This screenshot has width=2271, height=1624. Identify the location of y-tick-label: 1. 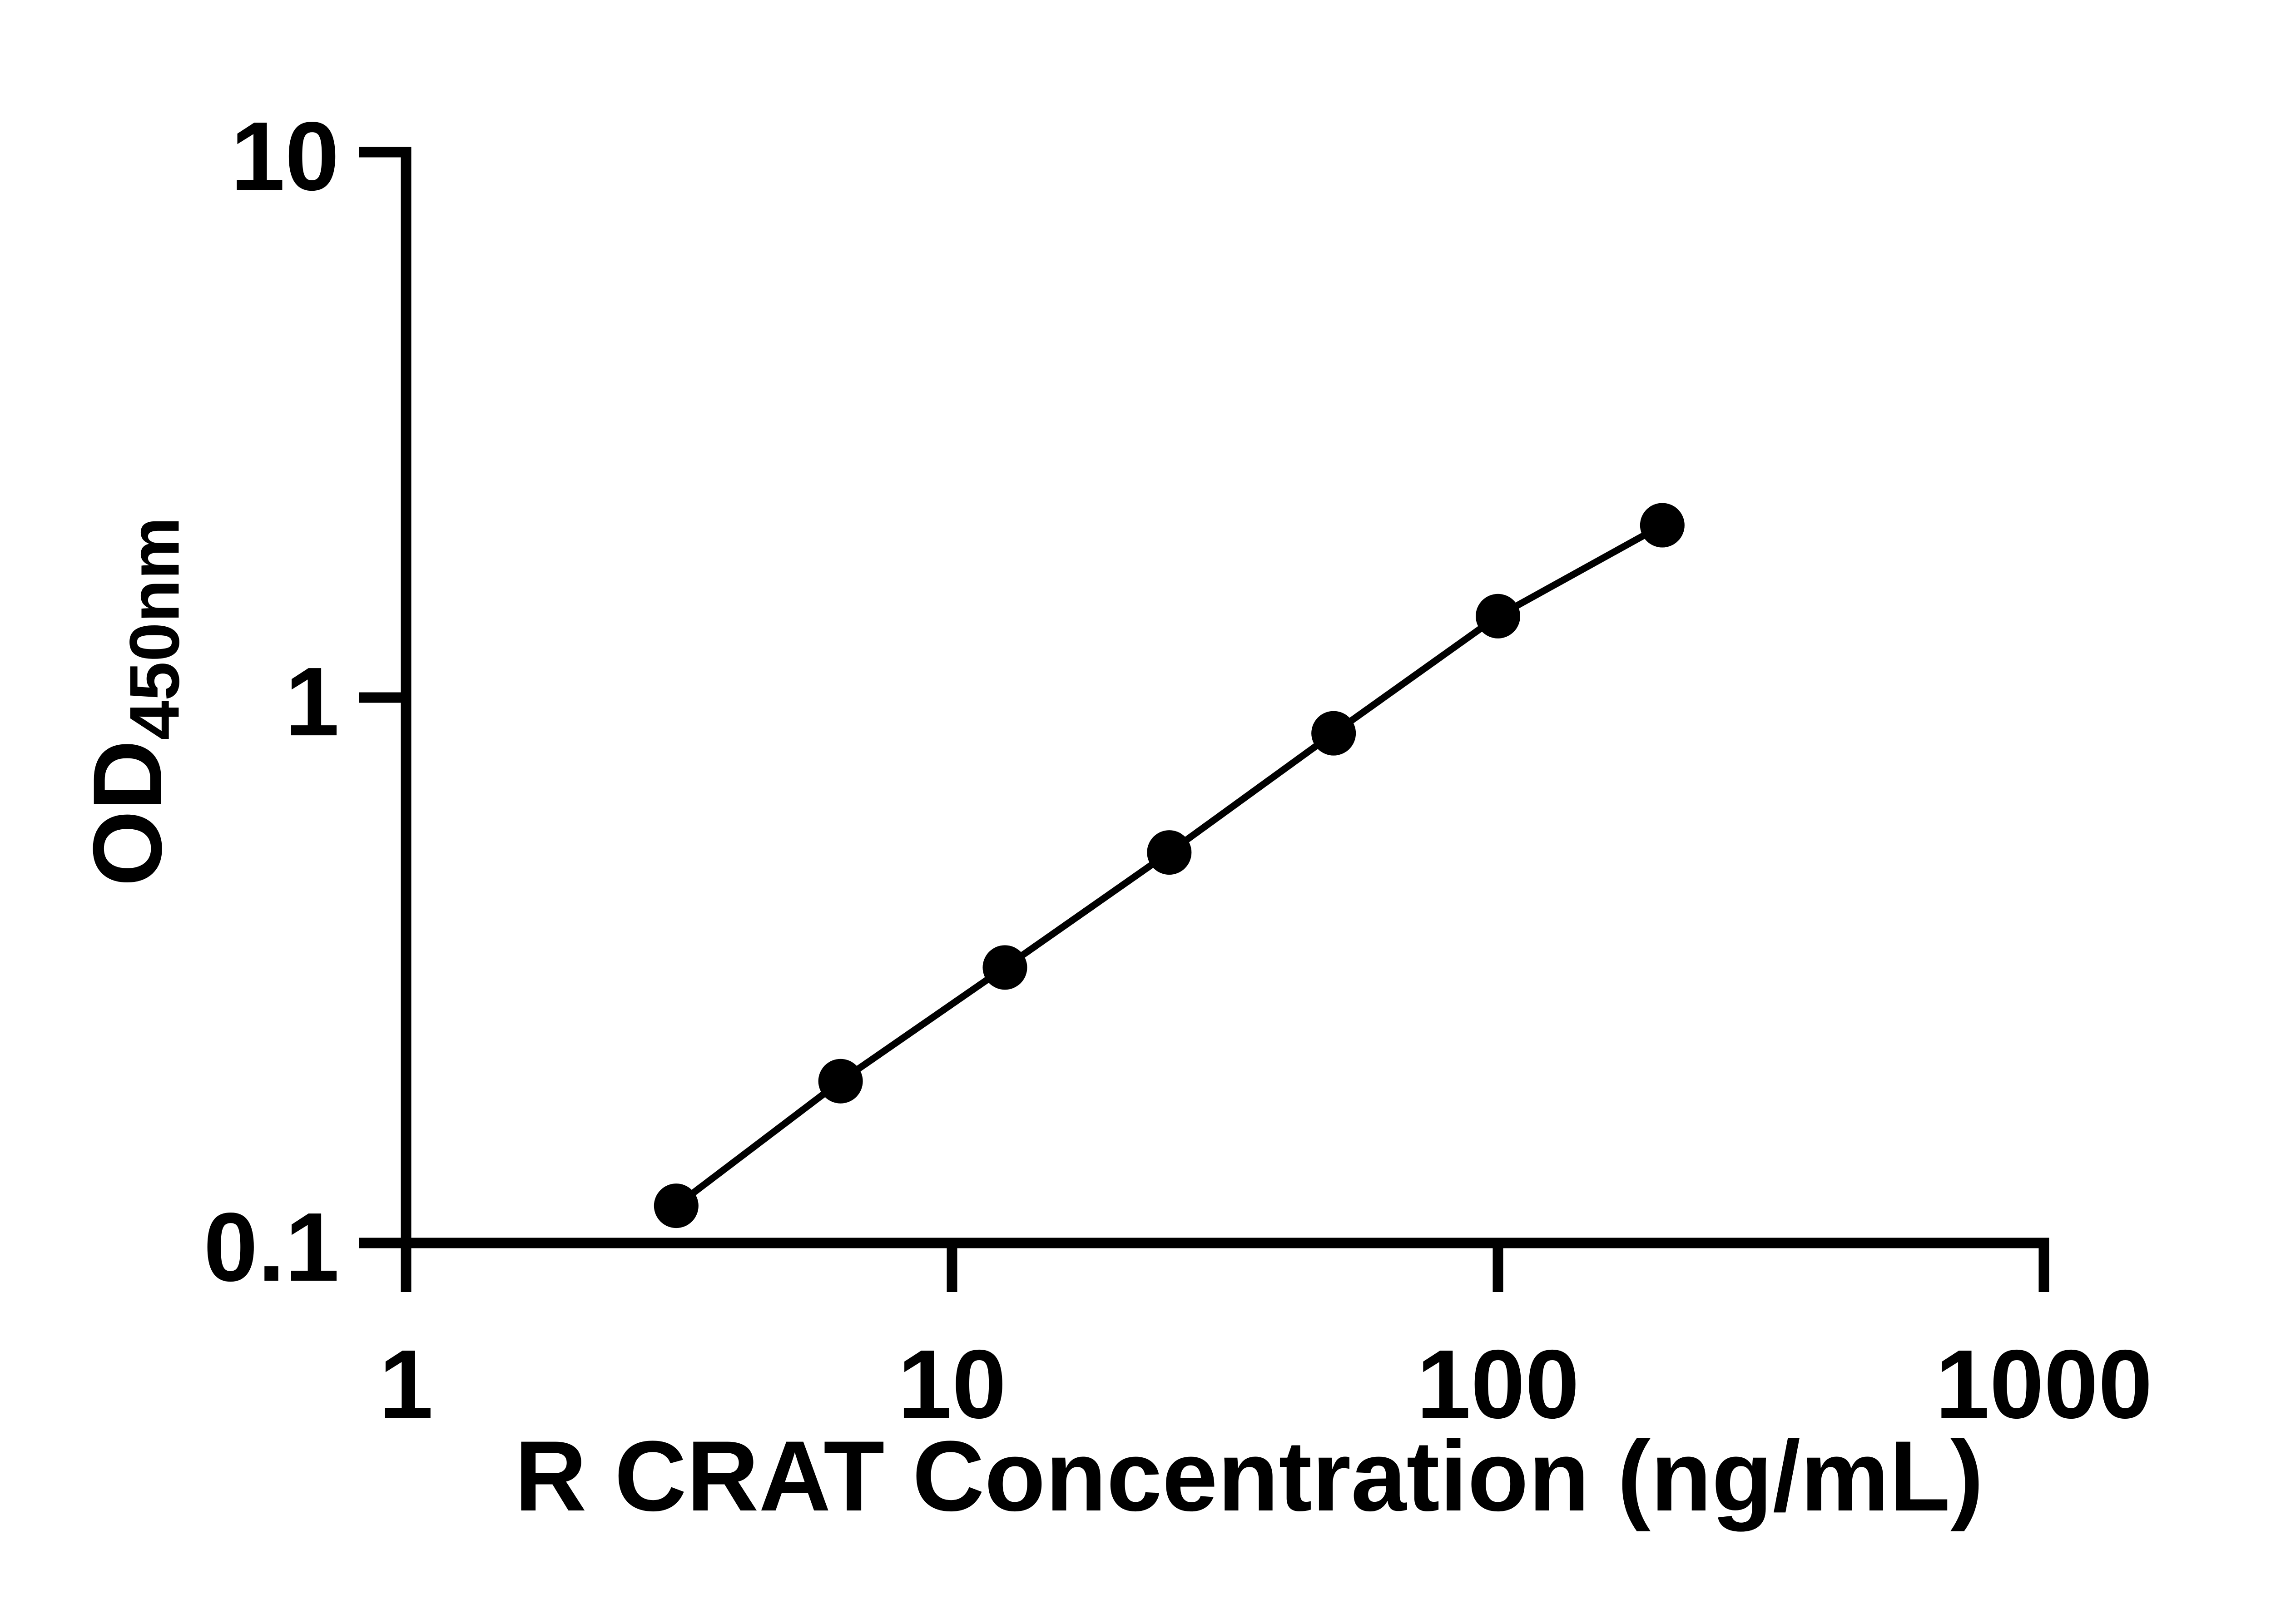
(312, 702).